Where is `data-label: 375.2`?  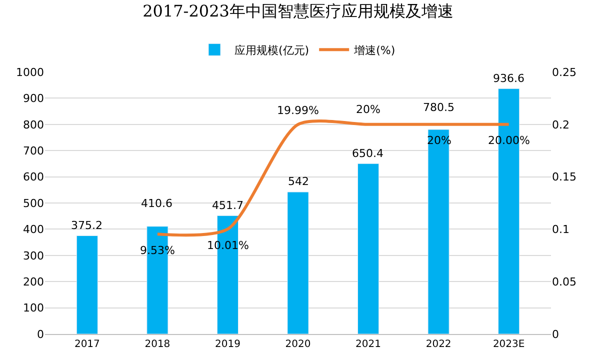 data-label: 375.2 is located at coordinates (86, 225).